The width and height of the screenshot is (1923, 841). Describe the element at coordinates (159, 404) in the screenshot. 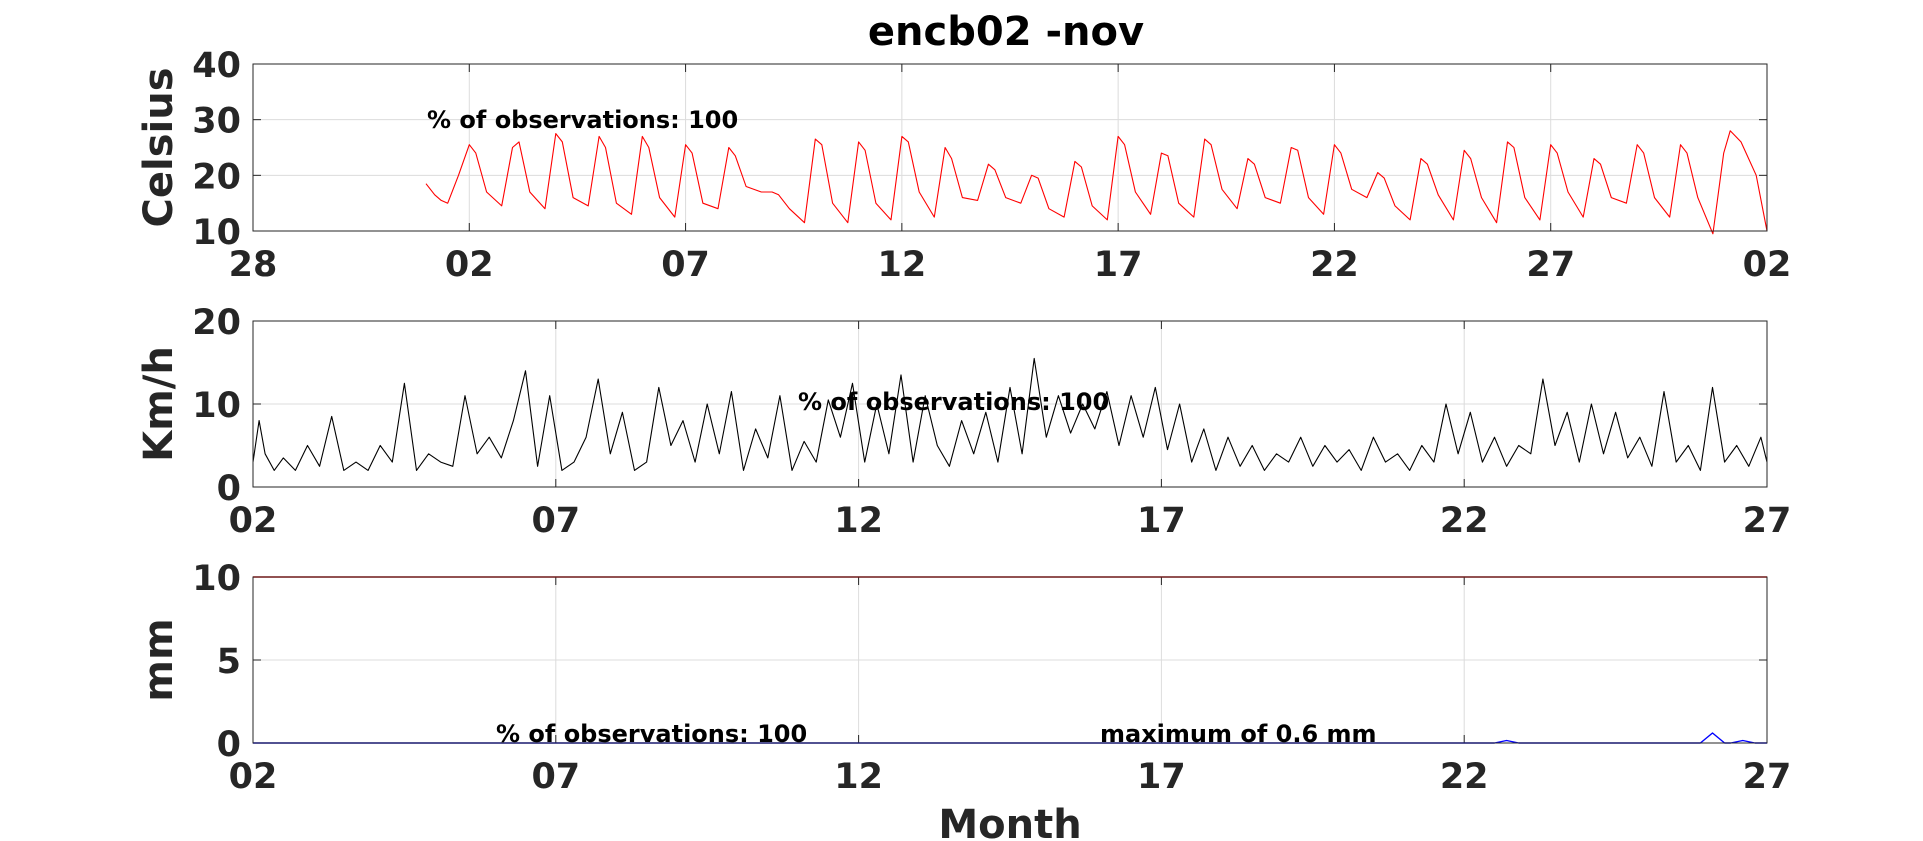

I see `y-axis-label: Km/h` at that location.